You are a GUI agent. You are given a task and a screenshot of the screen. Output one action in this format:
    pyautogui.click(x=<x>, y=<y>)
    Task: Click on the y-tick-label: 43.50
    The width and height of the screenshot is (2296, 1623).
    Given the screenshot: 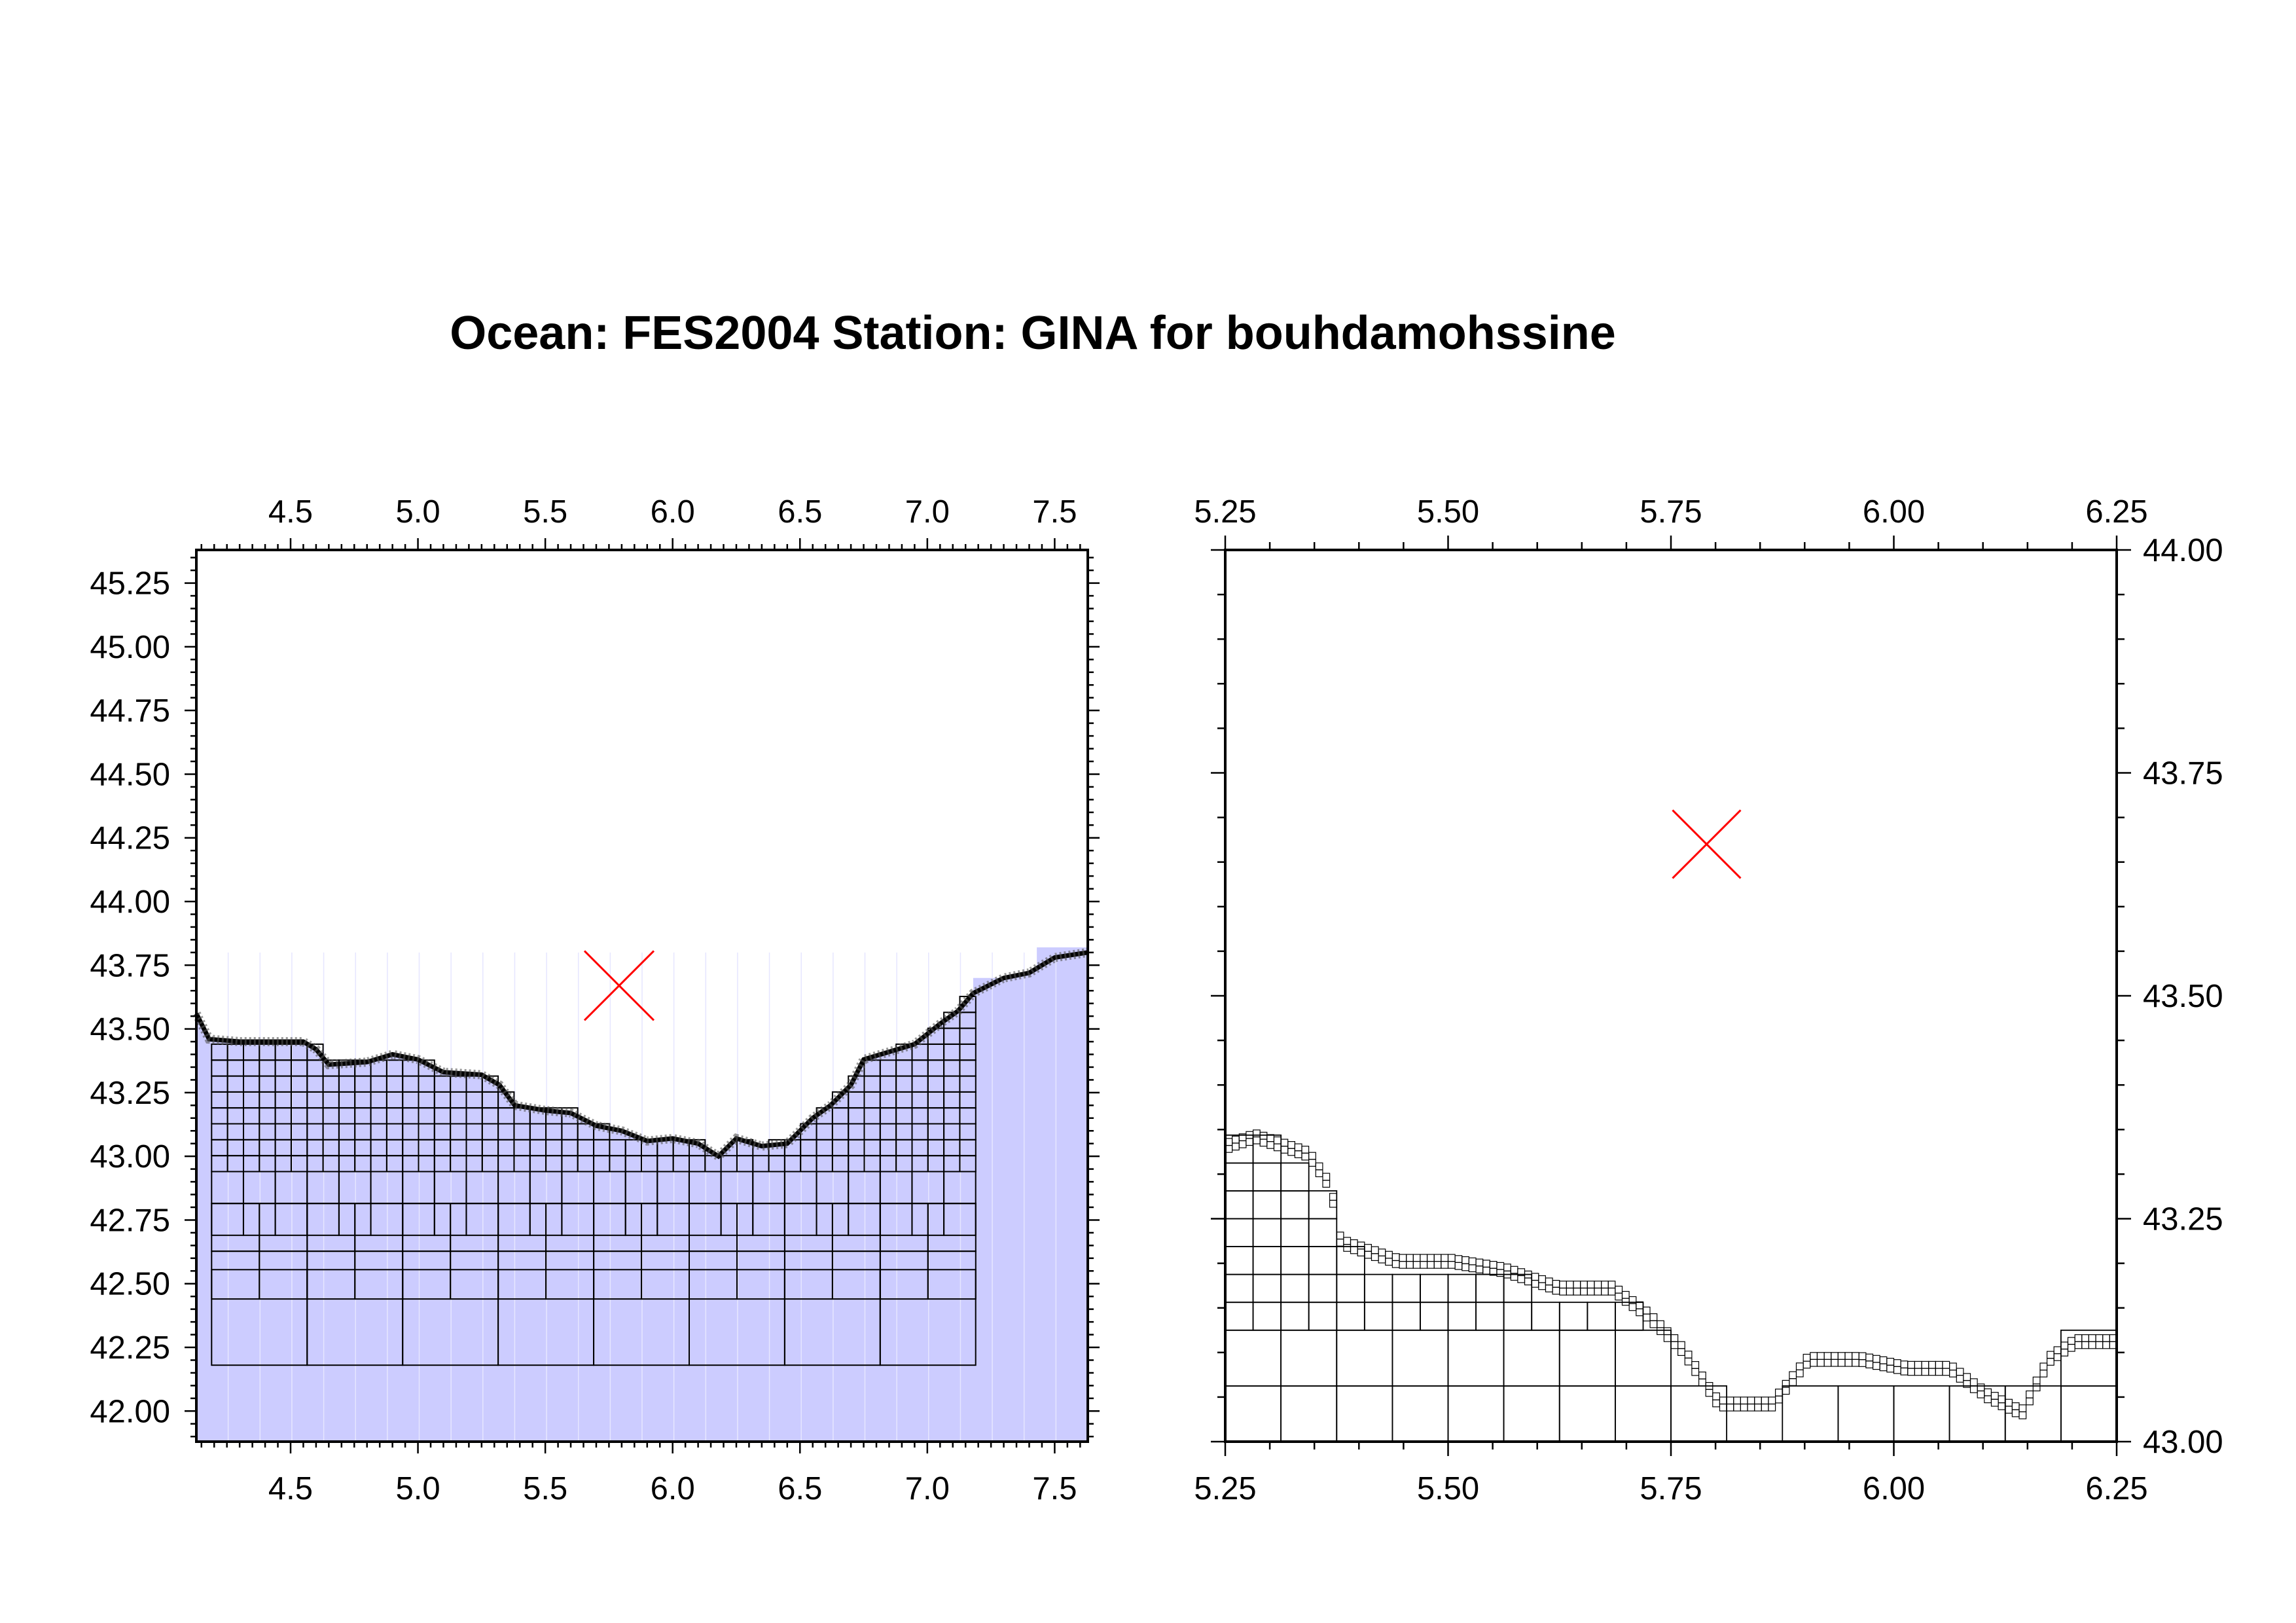 What is the action you would take?
    pyautogui.click(x=2183, y=996)
    